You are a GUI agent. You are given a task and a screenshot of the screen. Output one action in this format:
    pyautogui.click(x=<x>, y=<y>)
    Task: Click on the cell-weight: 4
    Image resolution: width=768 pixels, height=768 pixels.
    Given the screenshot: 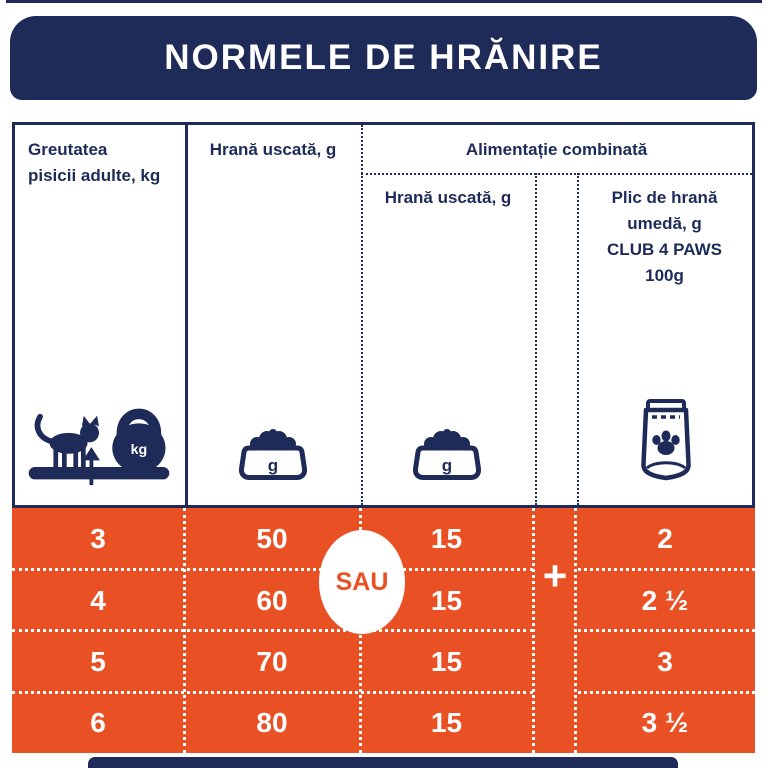 What is the action you would take?
    pyautogui.click(x=98, y=600)
    